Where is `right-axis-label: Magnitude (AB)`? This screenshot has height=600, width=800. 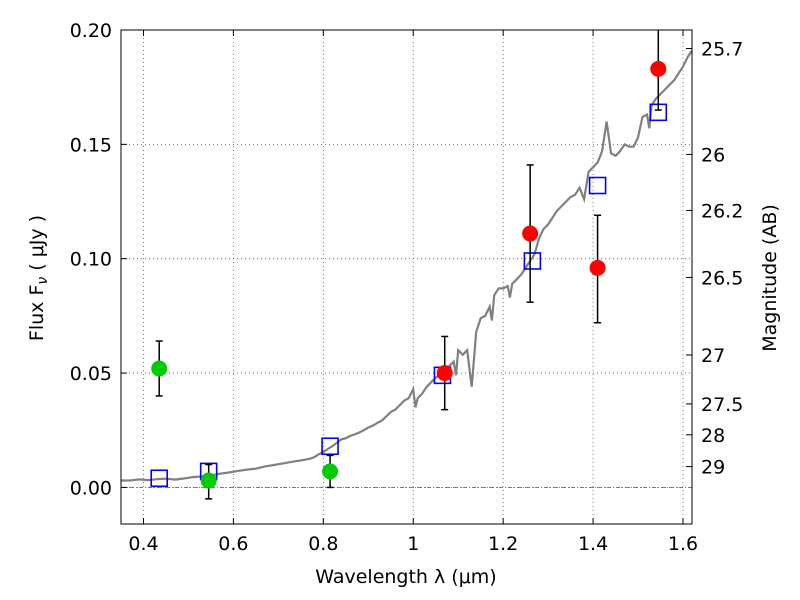
right-axis-label: Magnitude (AB) is located at coordinates (770, 278).